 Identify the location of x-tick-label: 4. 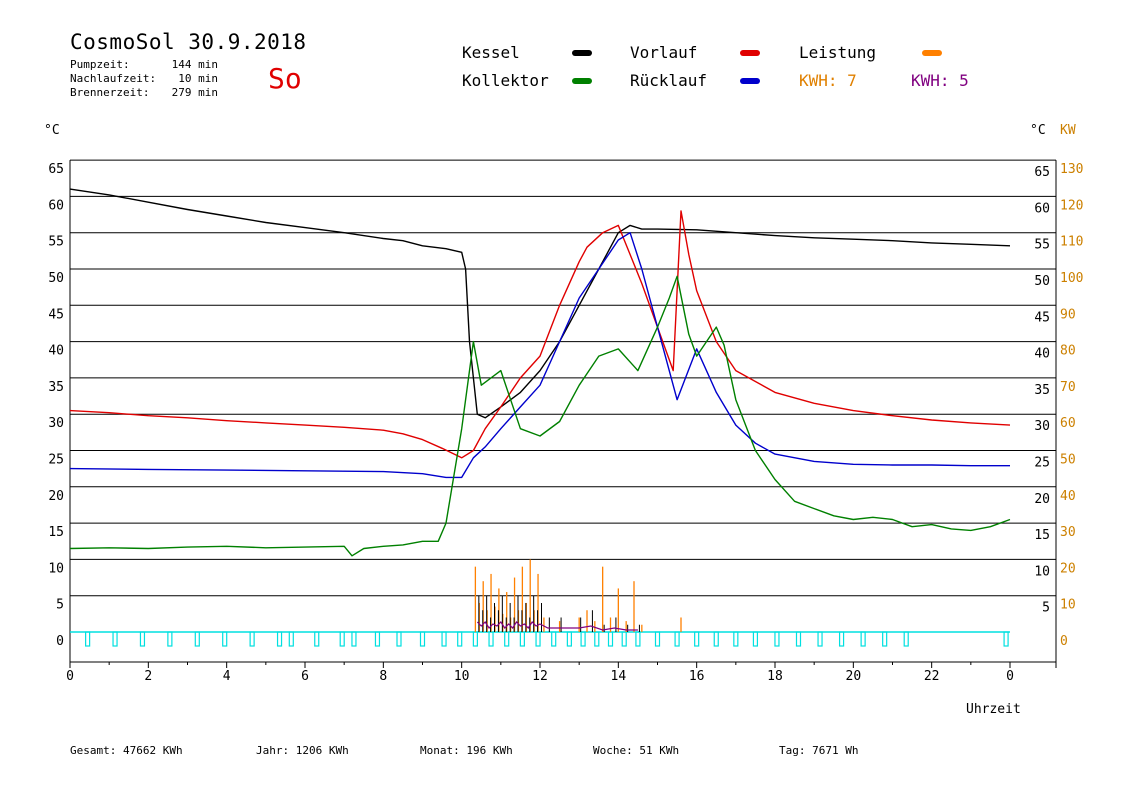
(227, 676).